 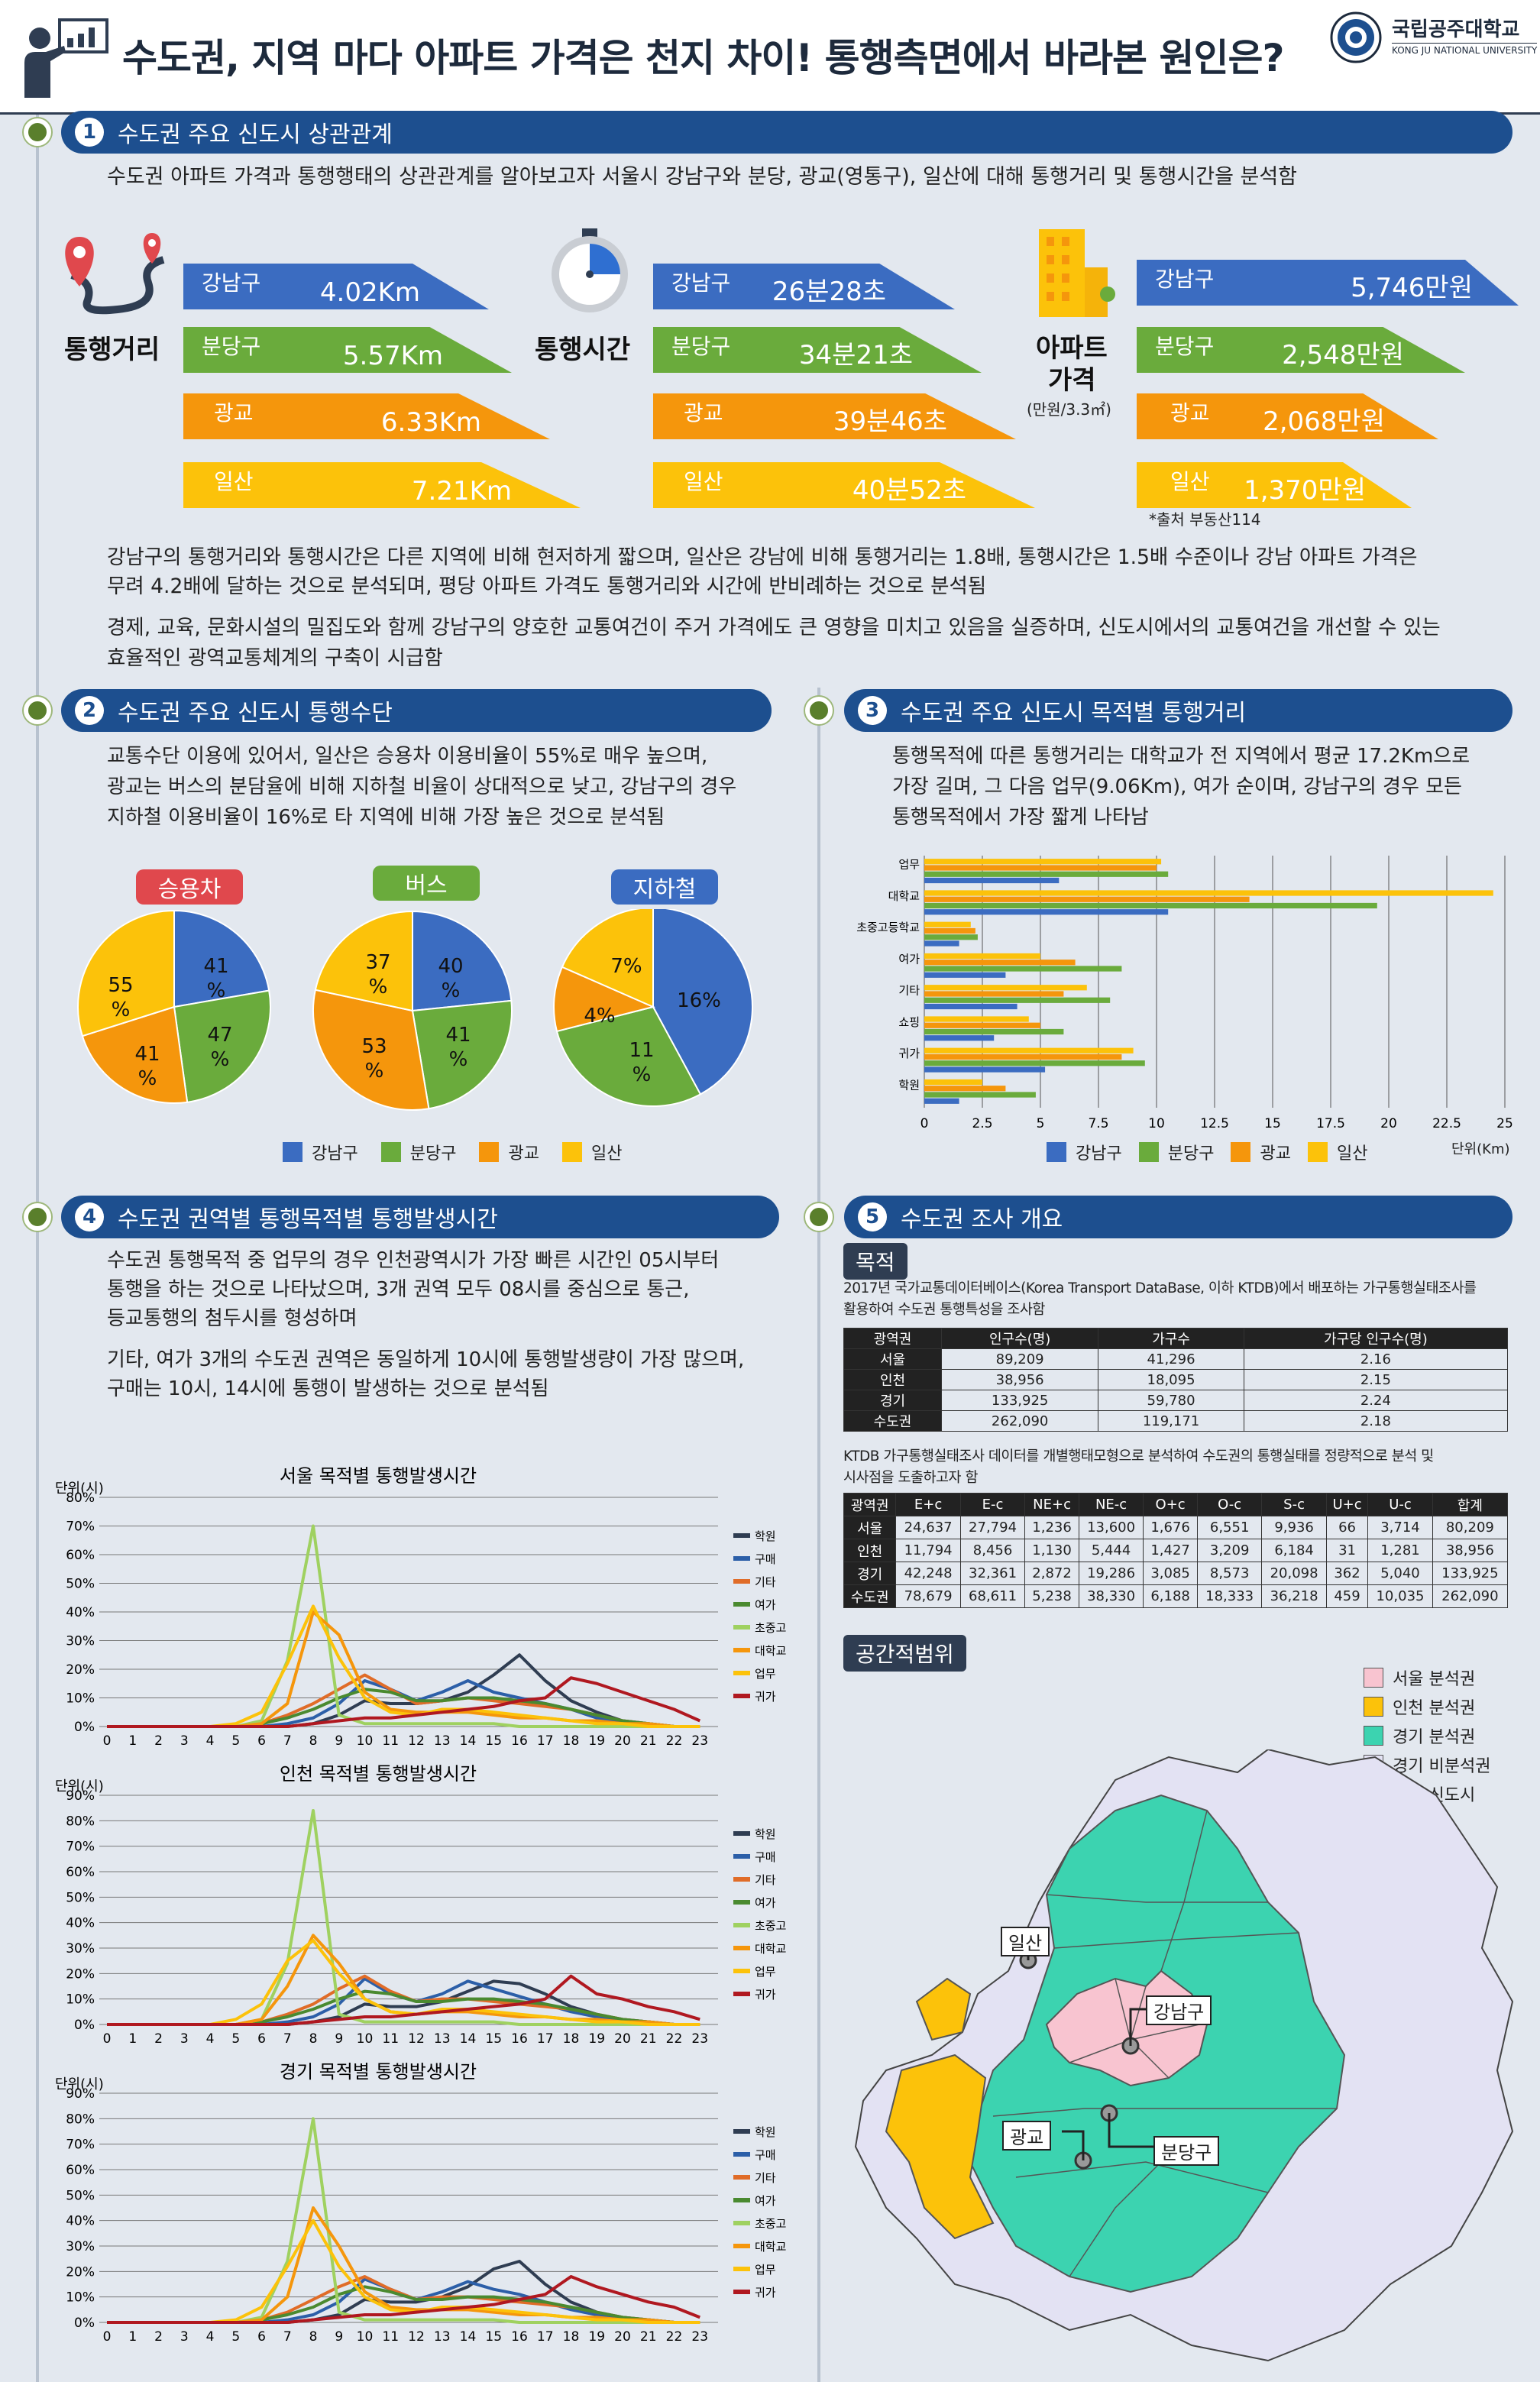 I want to click on x-tick-label: 14, so click(x=468, y=2039).